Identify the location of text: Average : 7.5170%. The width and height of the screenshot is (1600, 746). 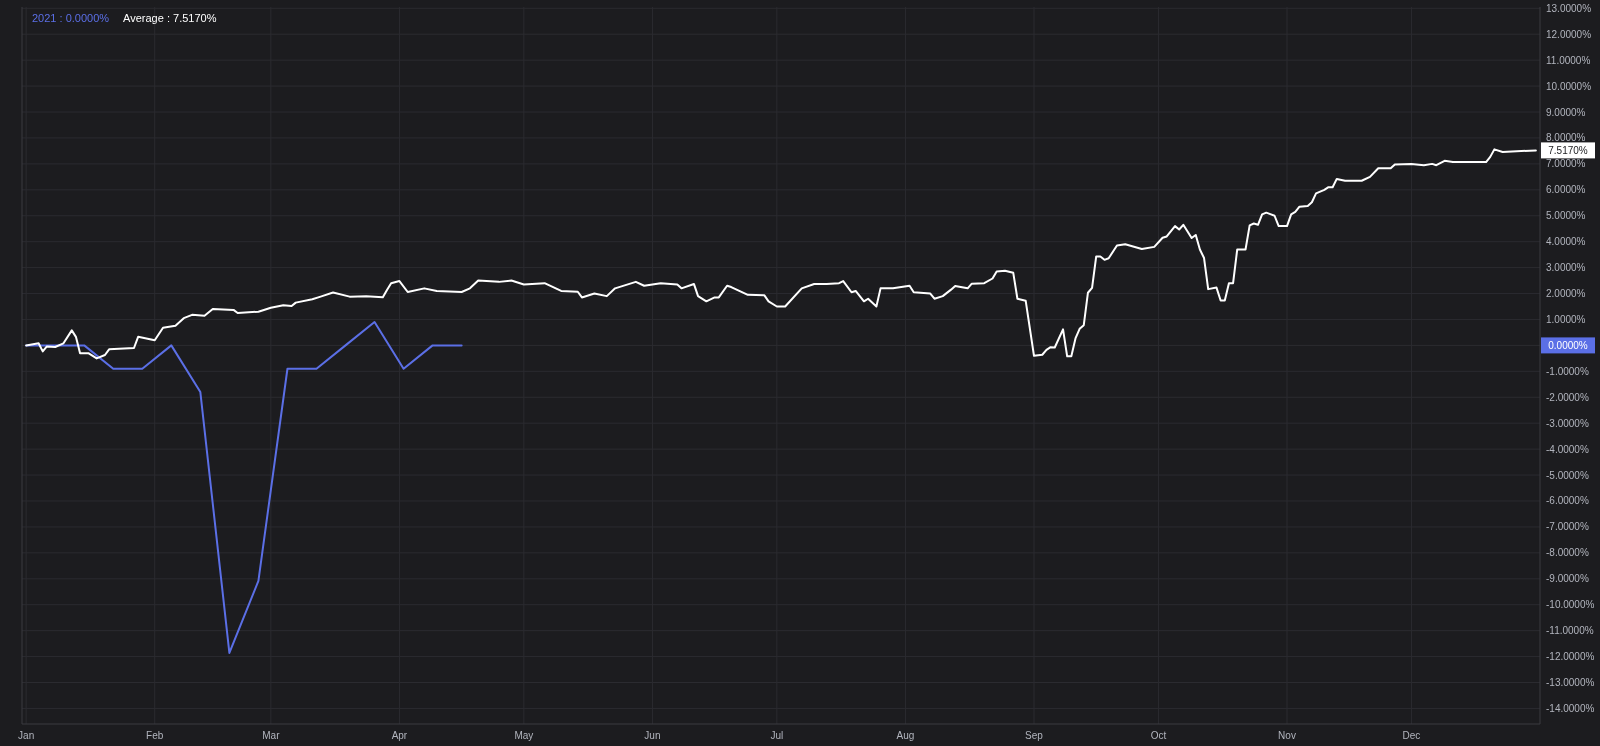
(170, 18).